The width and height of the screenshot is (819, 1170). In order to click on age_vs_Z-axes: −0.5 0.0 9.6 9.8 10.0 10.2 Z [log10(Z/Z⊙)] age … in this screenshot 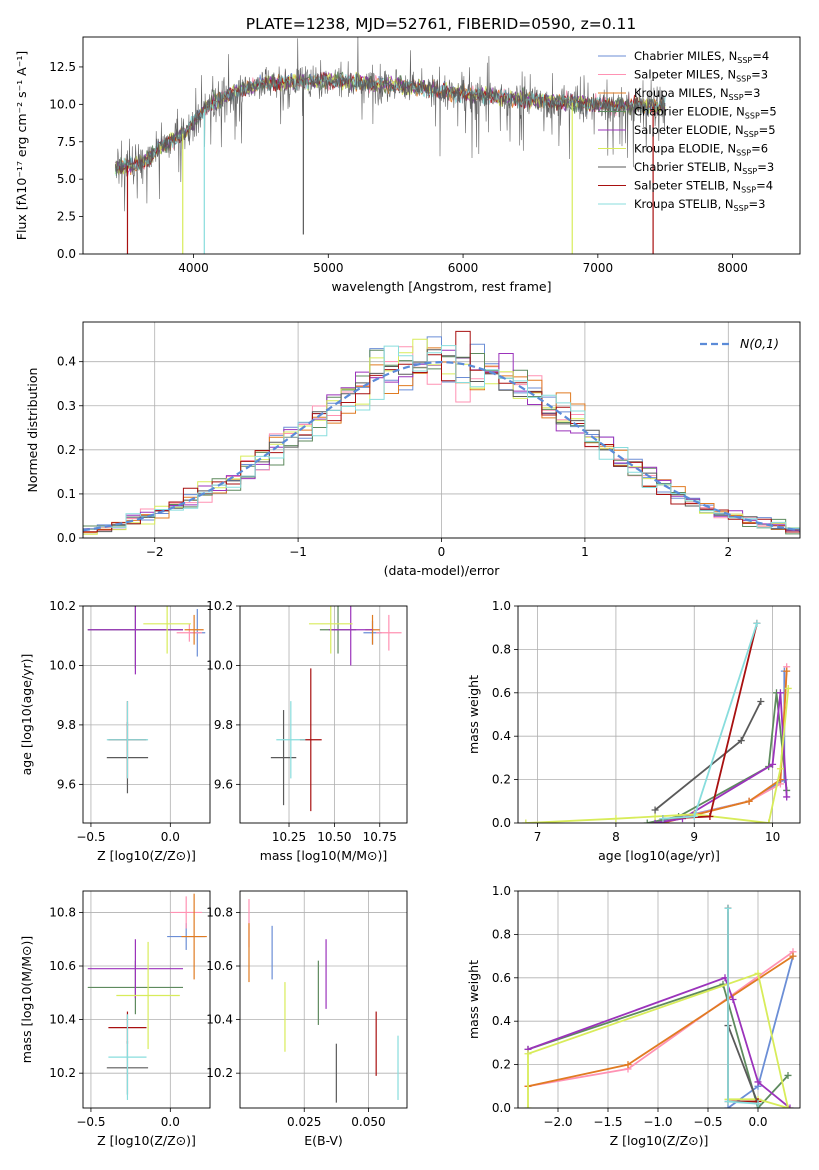, I will do `click(114, 731)`.